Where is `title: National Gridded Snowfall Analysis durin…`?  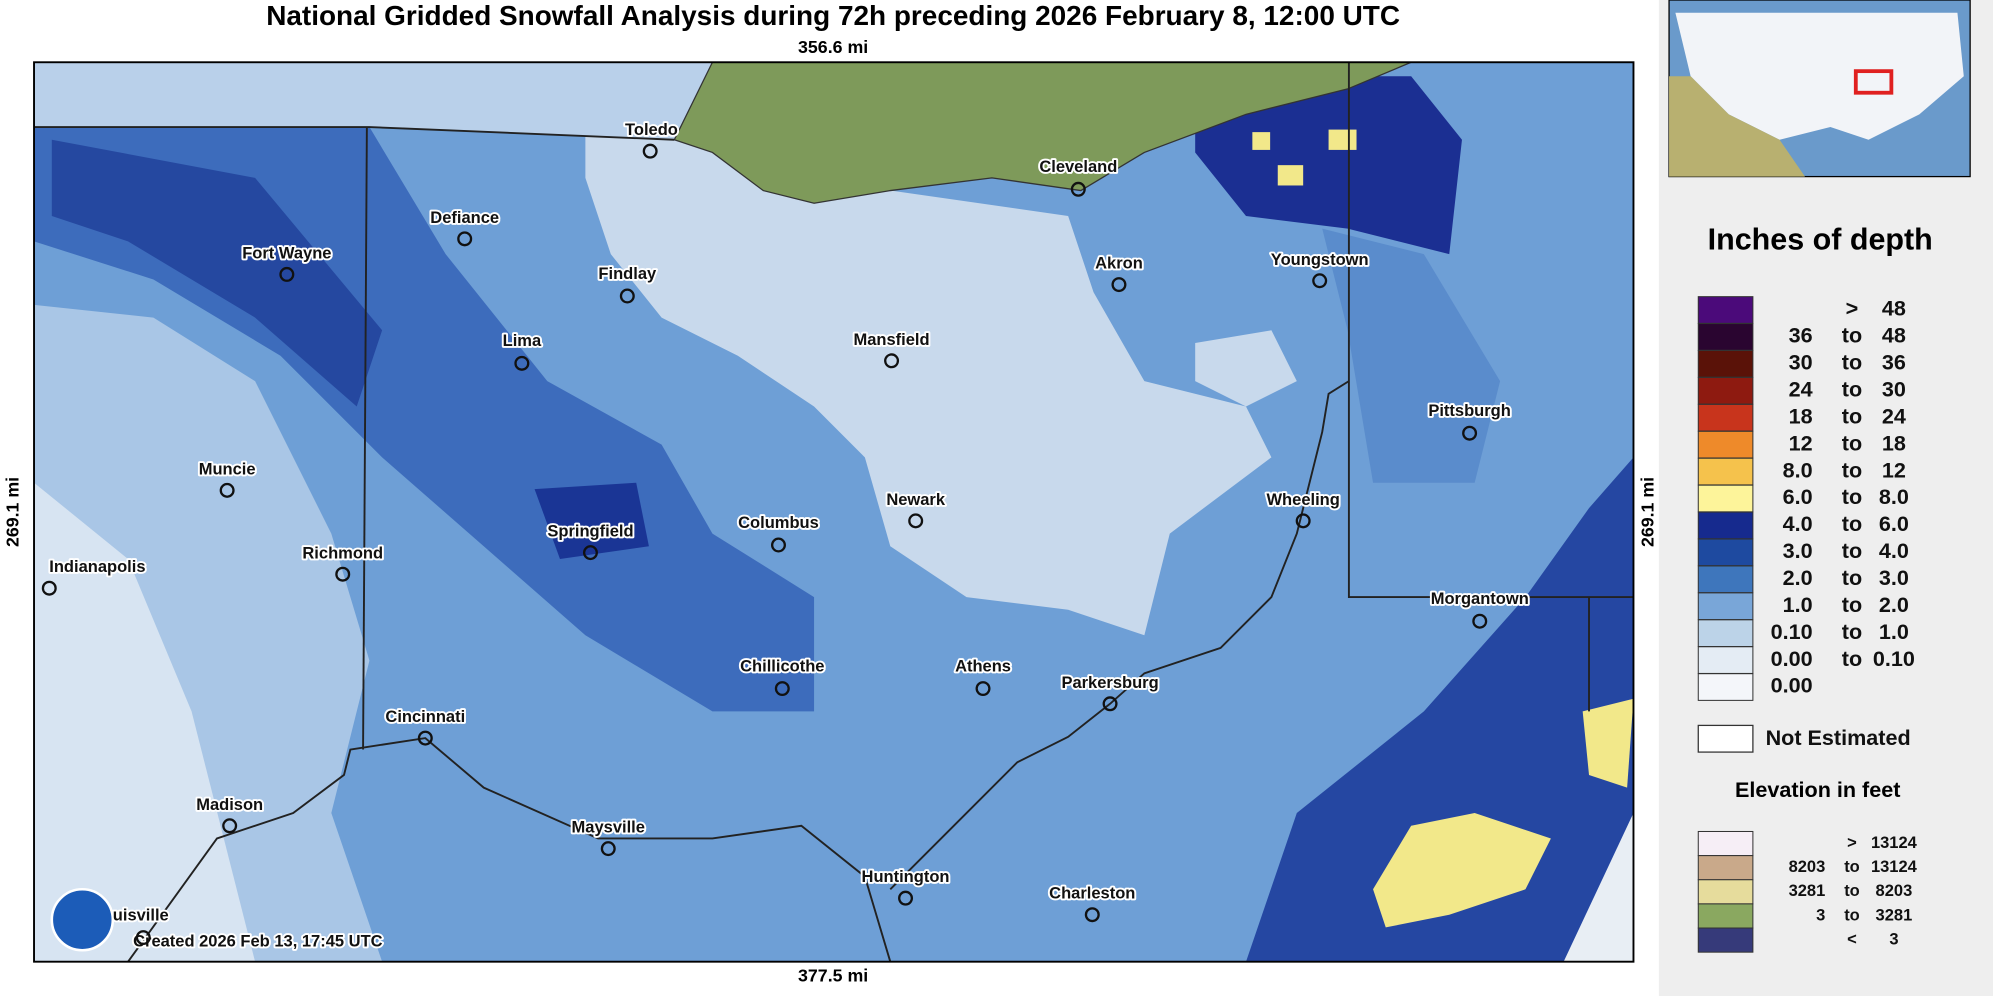
title: National Gridded Snowfall Analysis durin… is located at coordinates (833, 15).